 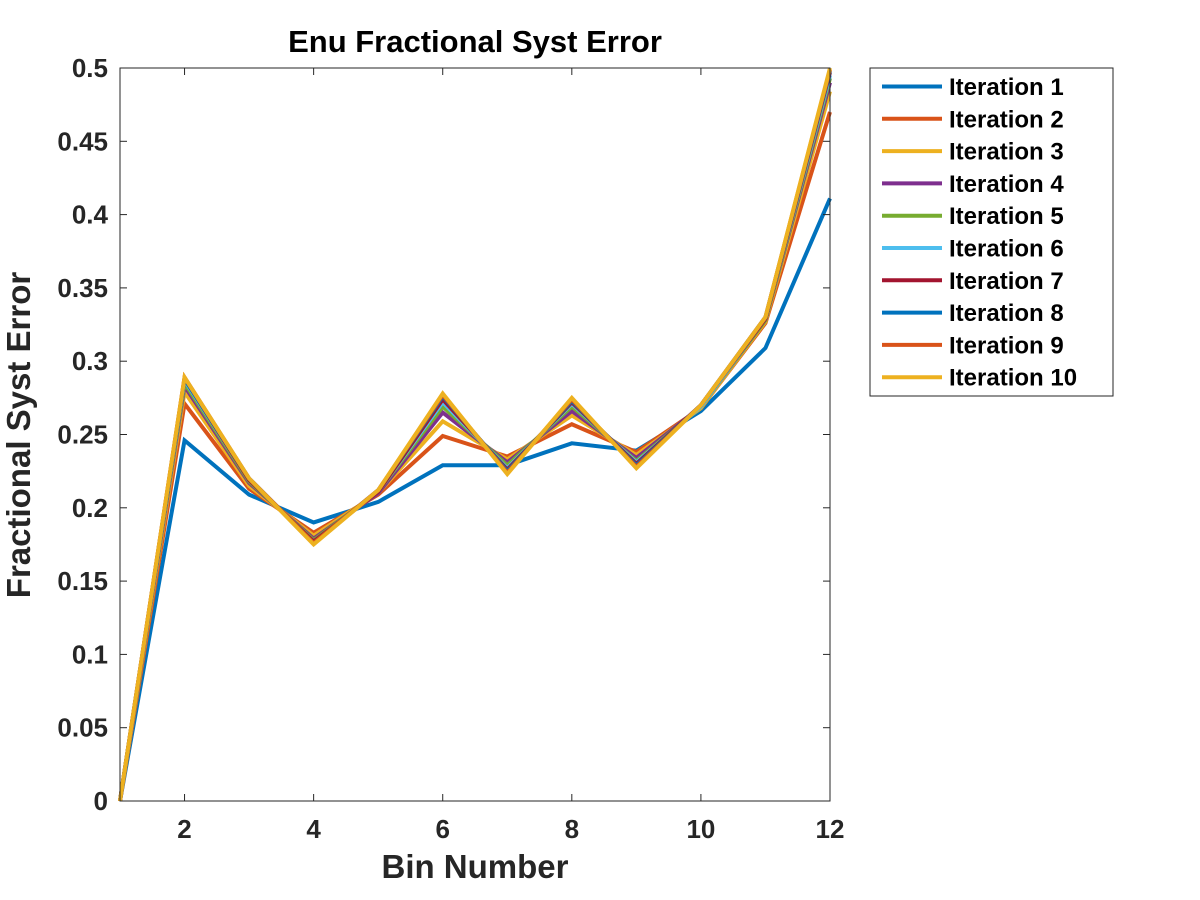 I want to click on legend-item: Iteration 4, so click(x=973, y=184).